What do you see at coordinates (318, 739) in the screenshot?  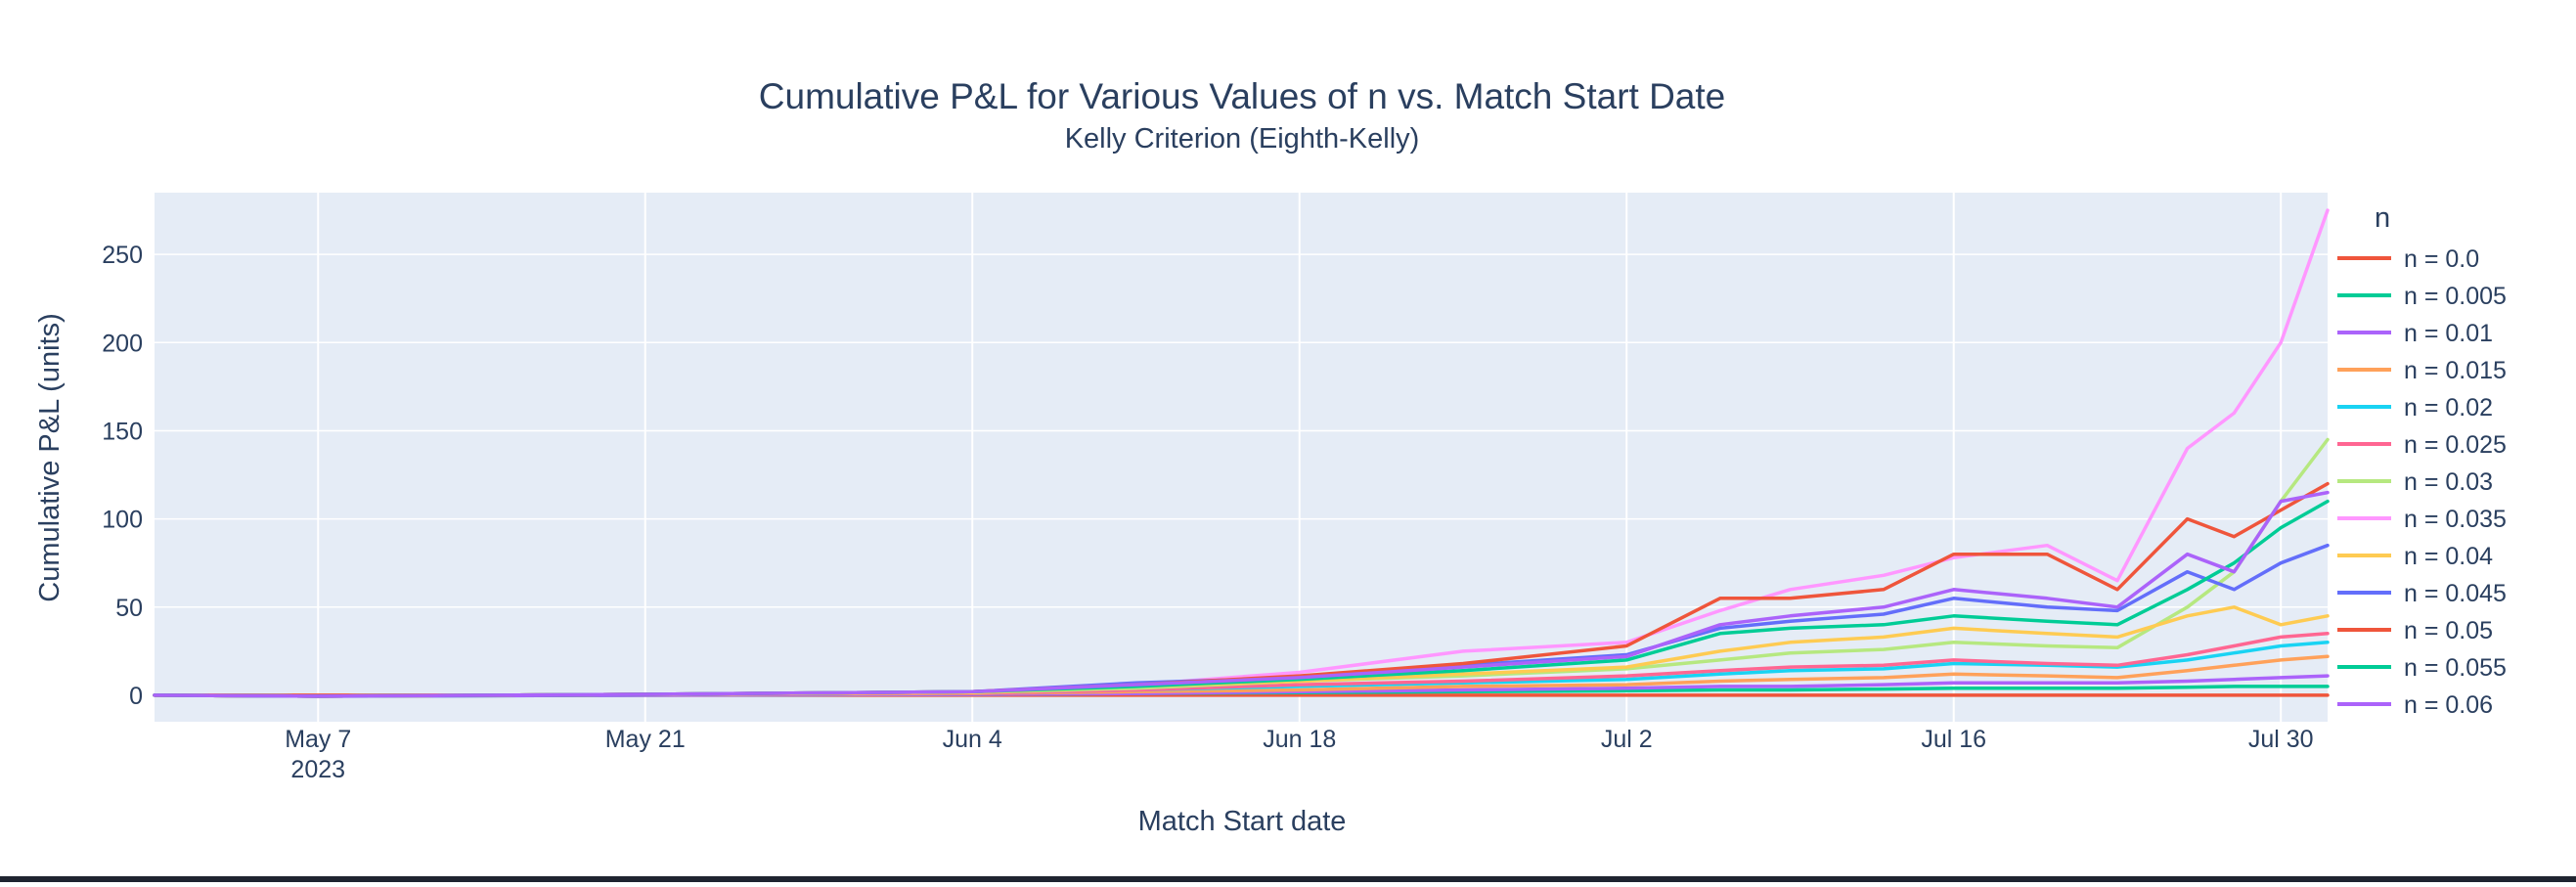 I see `x-tick-label: May 7` at bounding box center [318, 739].